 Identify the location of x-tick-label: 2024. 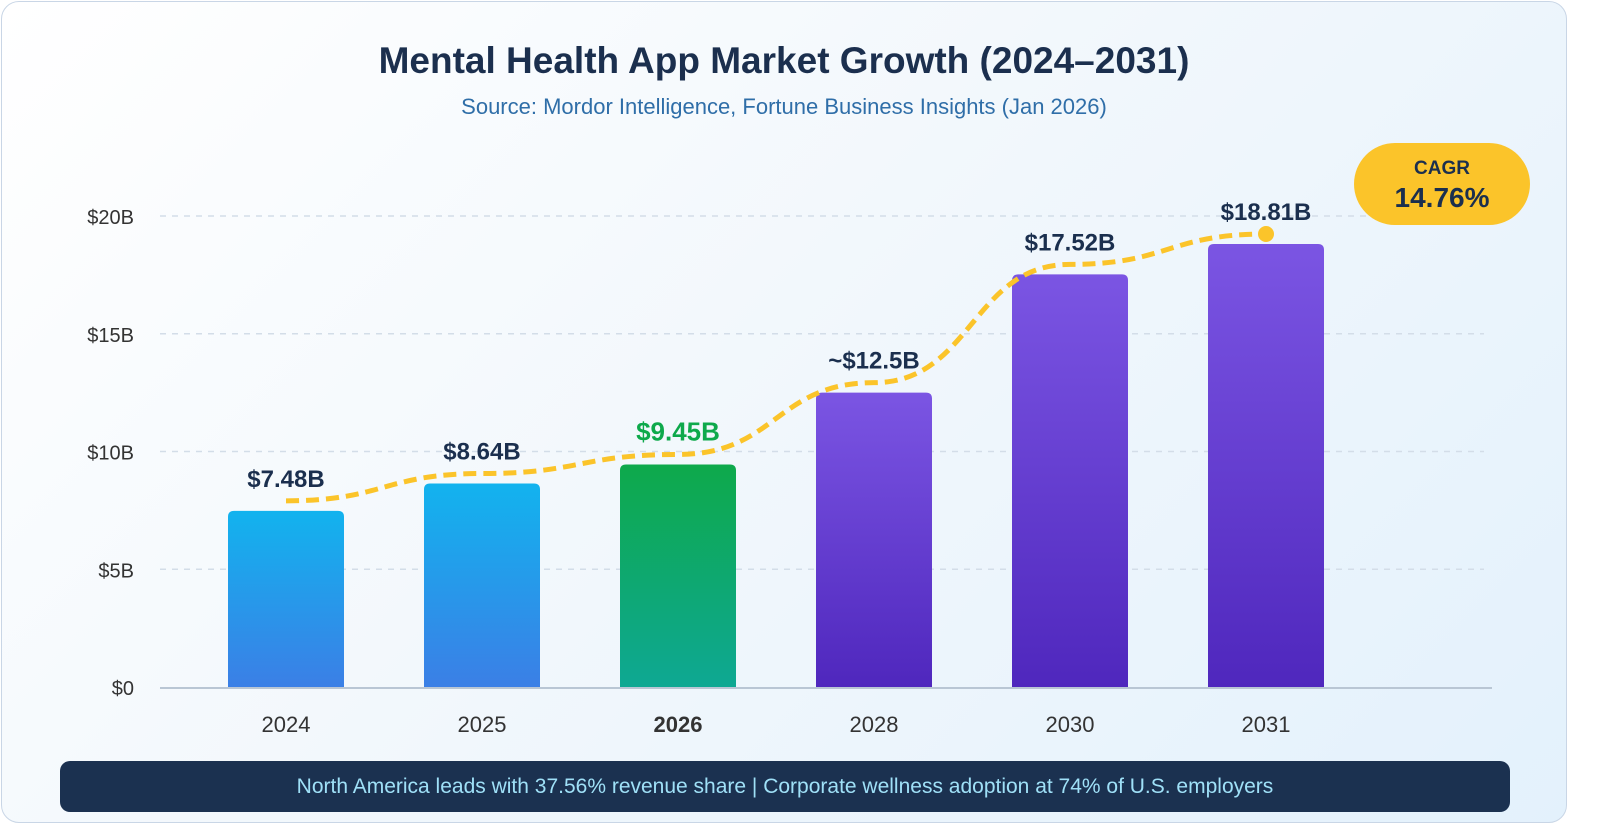
(286, 724).